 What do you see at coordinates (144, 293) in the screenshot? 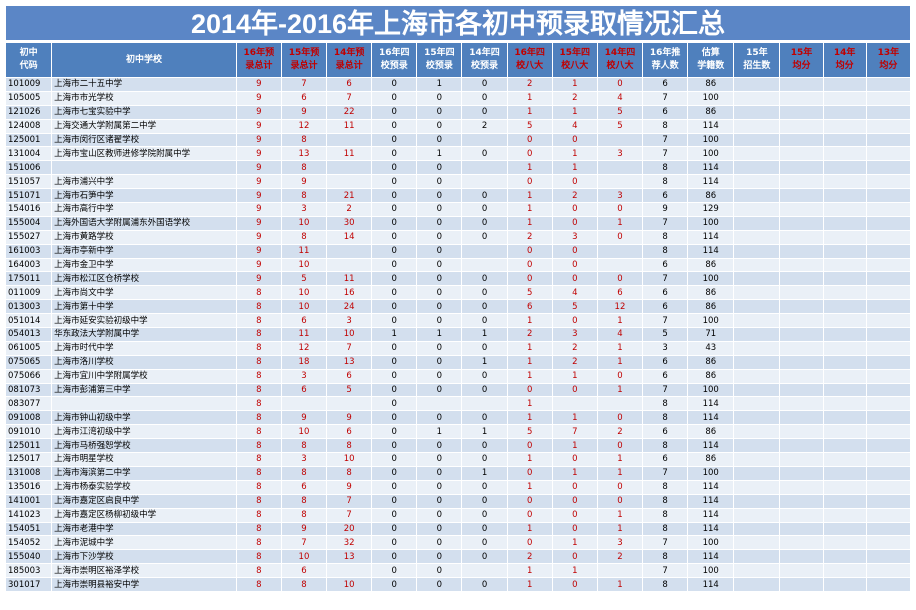
I see `cell-name: 上海市尚文中学` at bounding box center [144, 293].